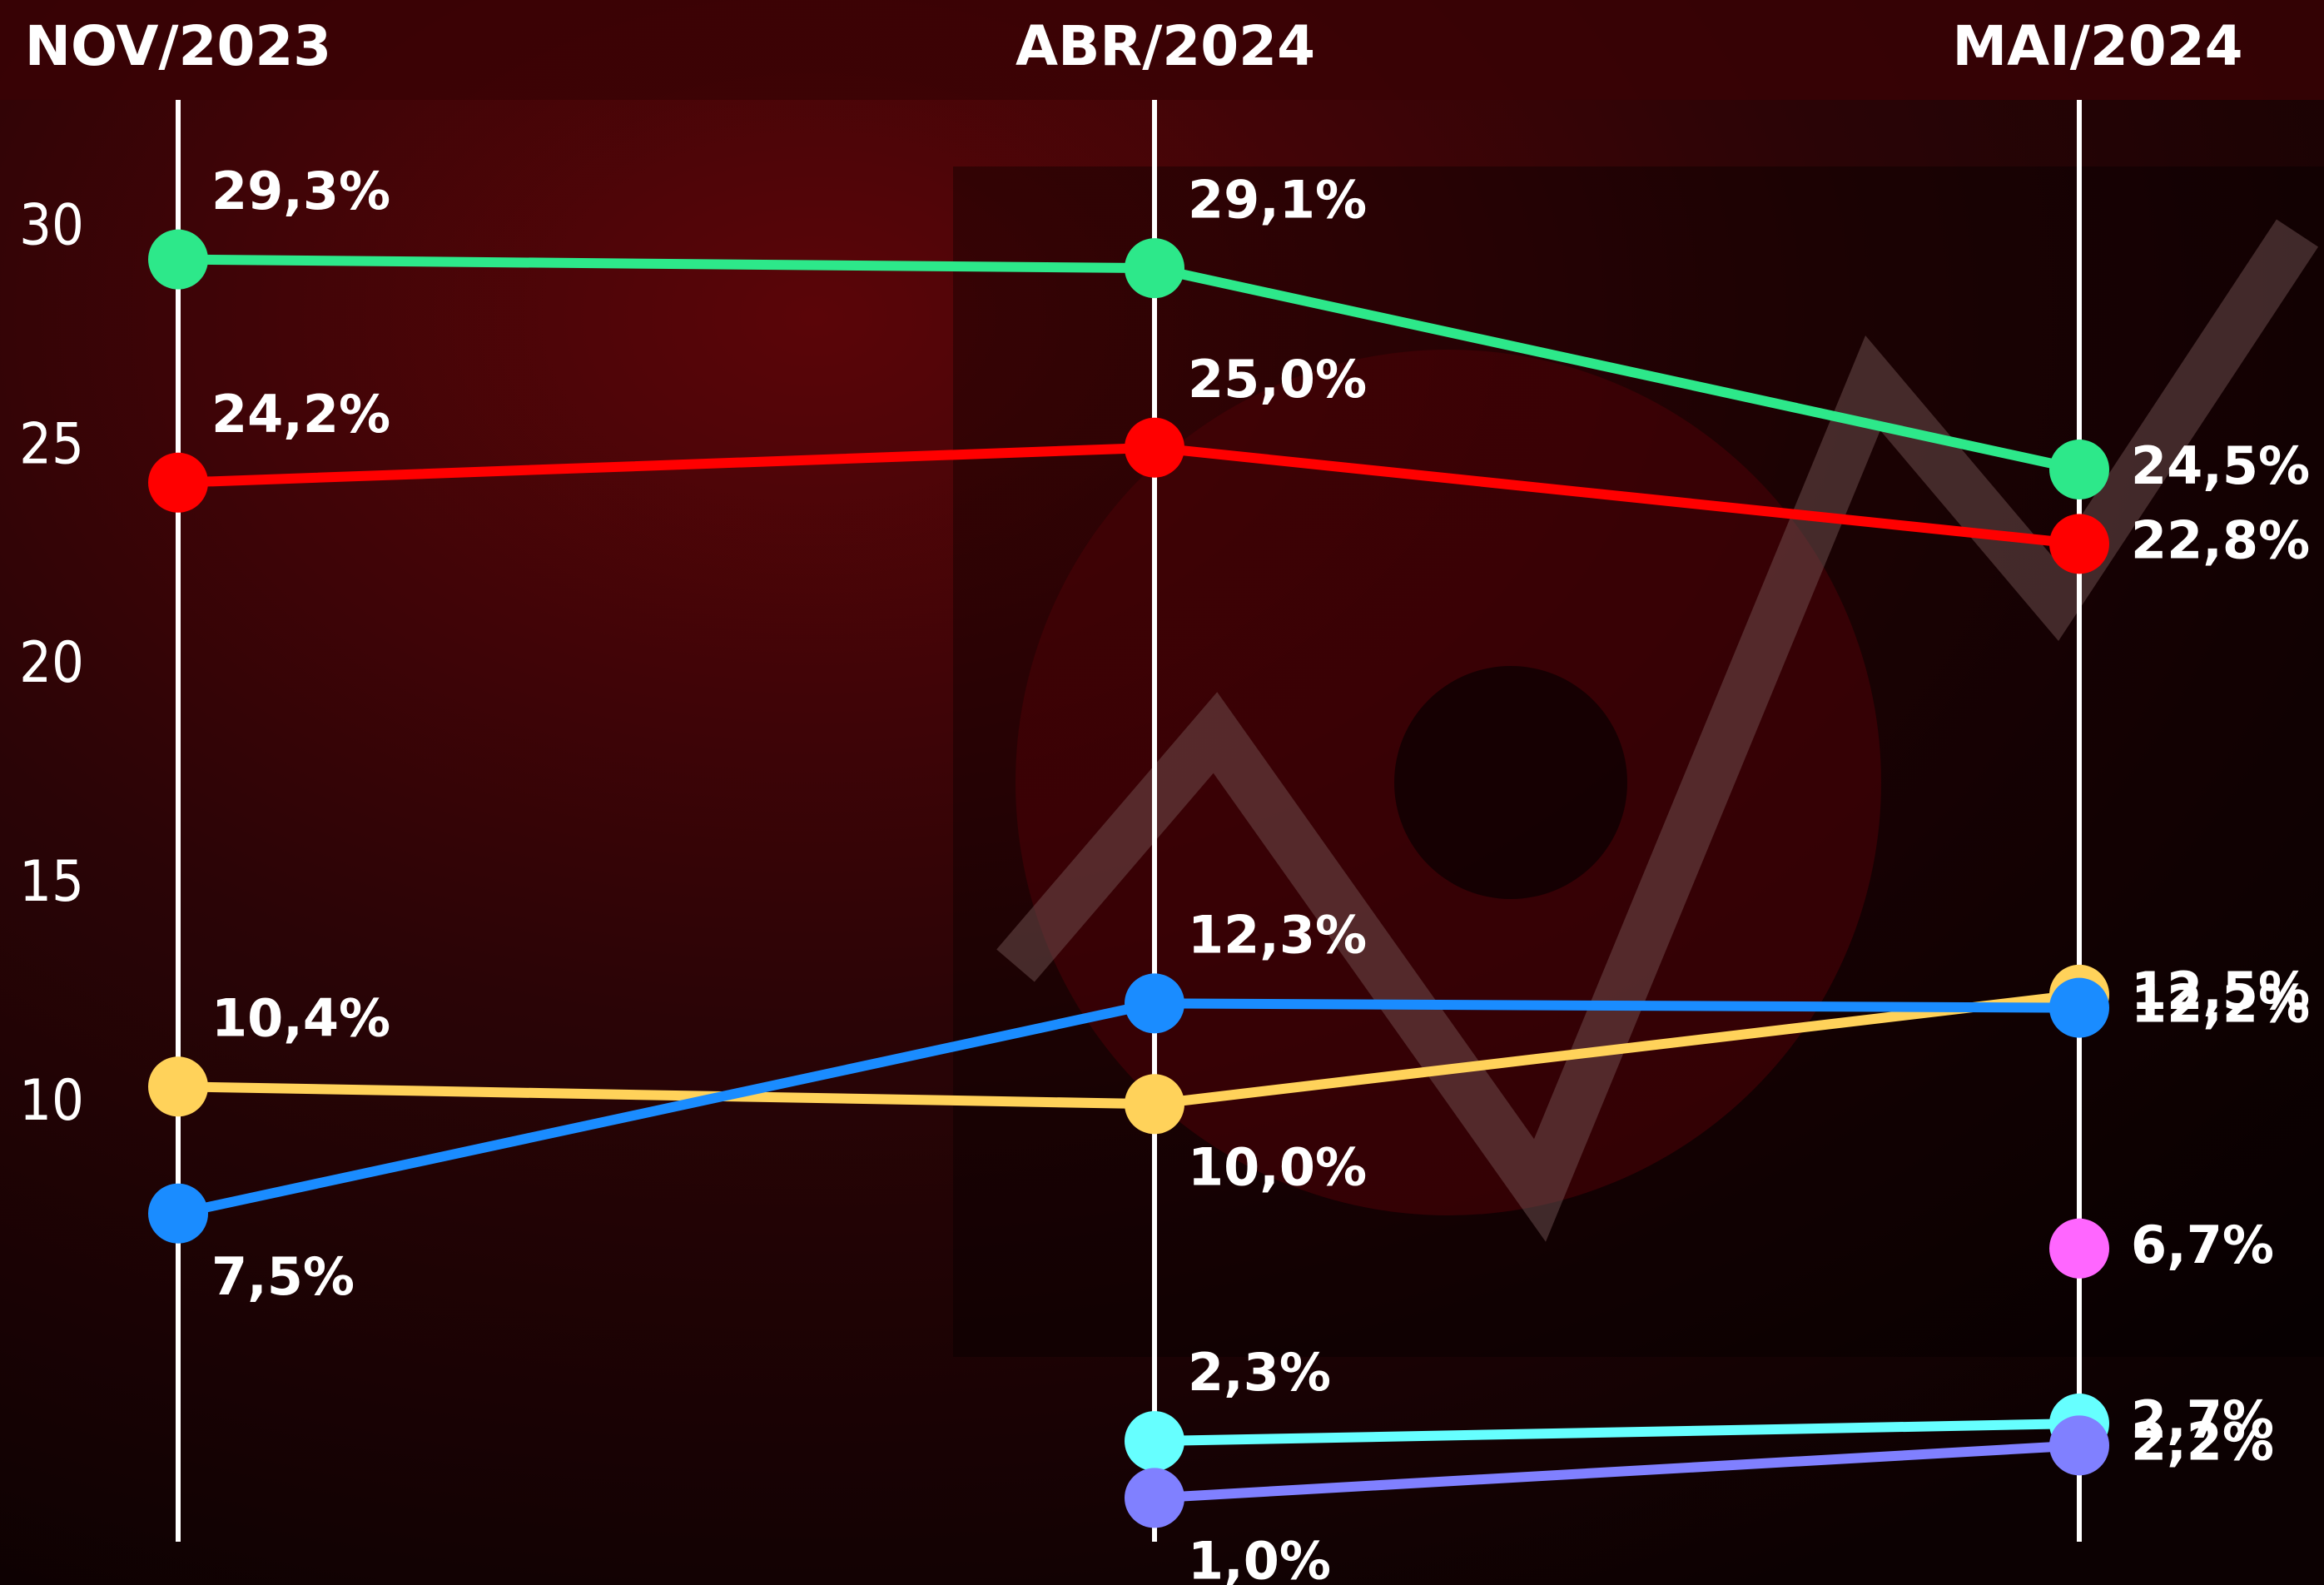 The height and width of the screenshot is (1585, 2324). What do you see at coordinates (51, 444) in the screenshot?
I see `y-tick-label: 25` at bounding box center [51, 444].